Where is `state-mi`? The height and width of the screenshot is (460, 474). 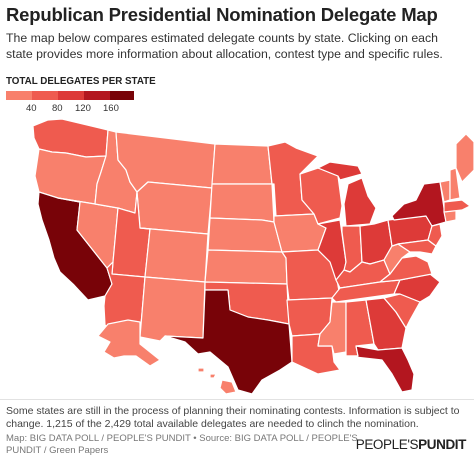 state-mi is located at coordinates (360, 202).